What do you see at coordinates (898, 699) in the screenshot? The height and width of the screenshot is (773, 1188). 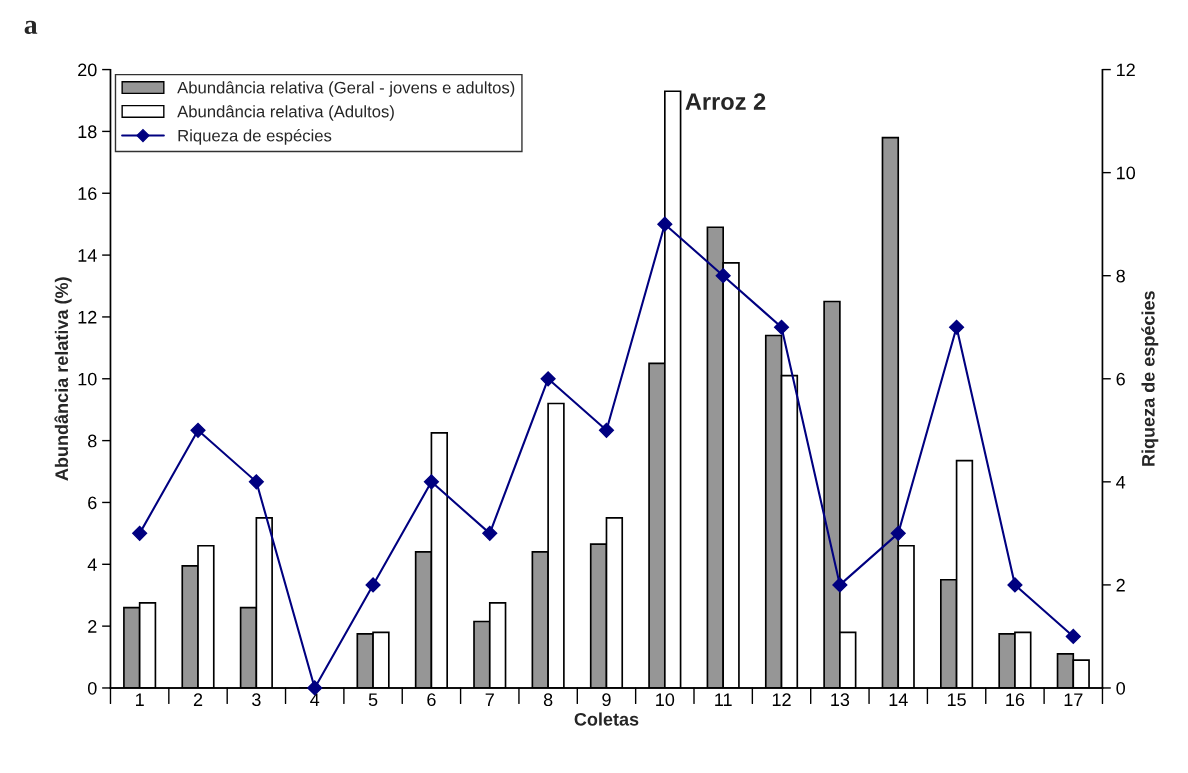 I see `x-tick-label: 14` at bounding box center [898, 699].